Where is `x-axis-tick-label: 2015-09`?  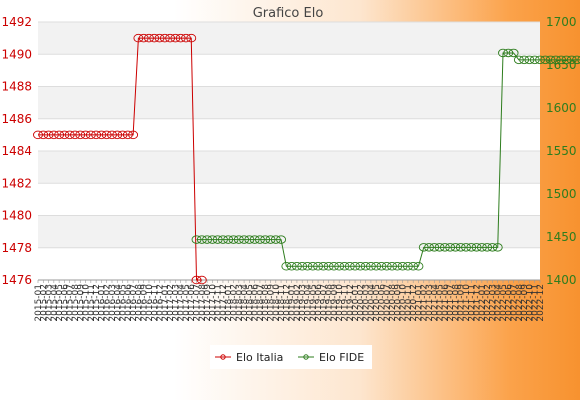 x-axis-tick-label: 2015-09 is located at coordinates (81, 303).